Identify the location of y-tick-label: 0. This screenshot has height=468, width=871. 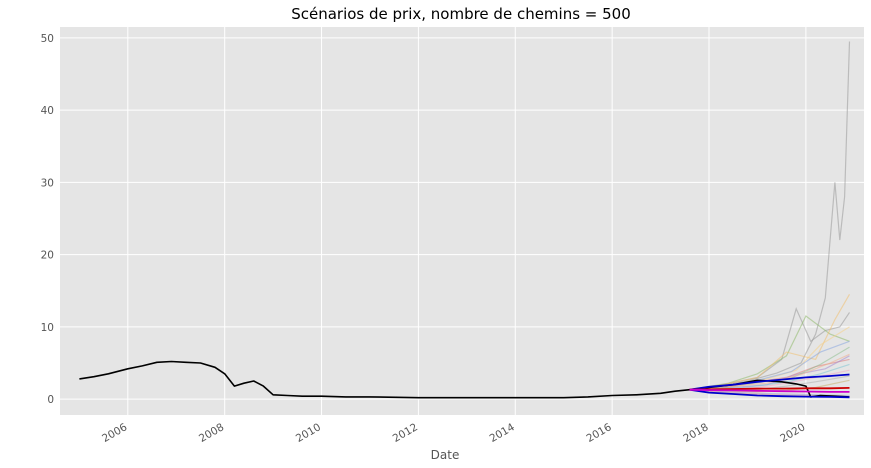
(50, 400).